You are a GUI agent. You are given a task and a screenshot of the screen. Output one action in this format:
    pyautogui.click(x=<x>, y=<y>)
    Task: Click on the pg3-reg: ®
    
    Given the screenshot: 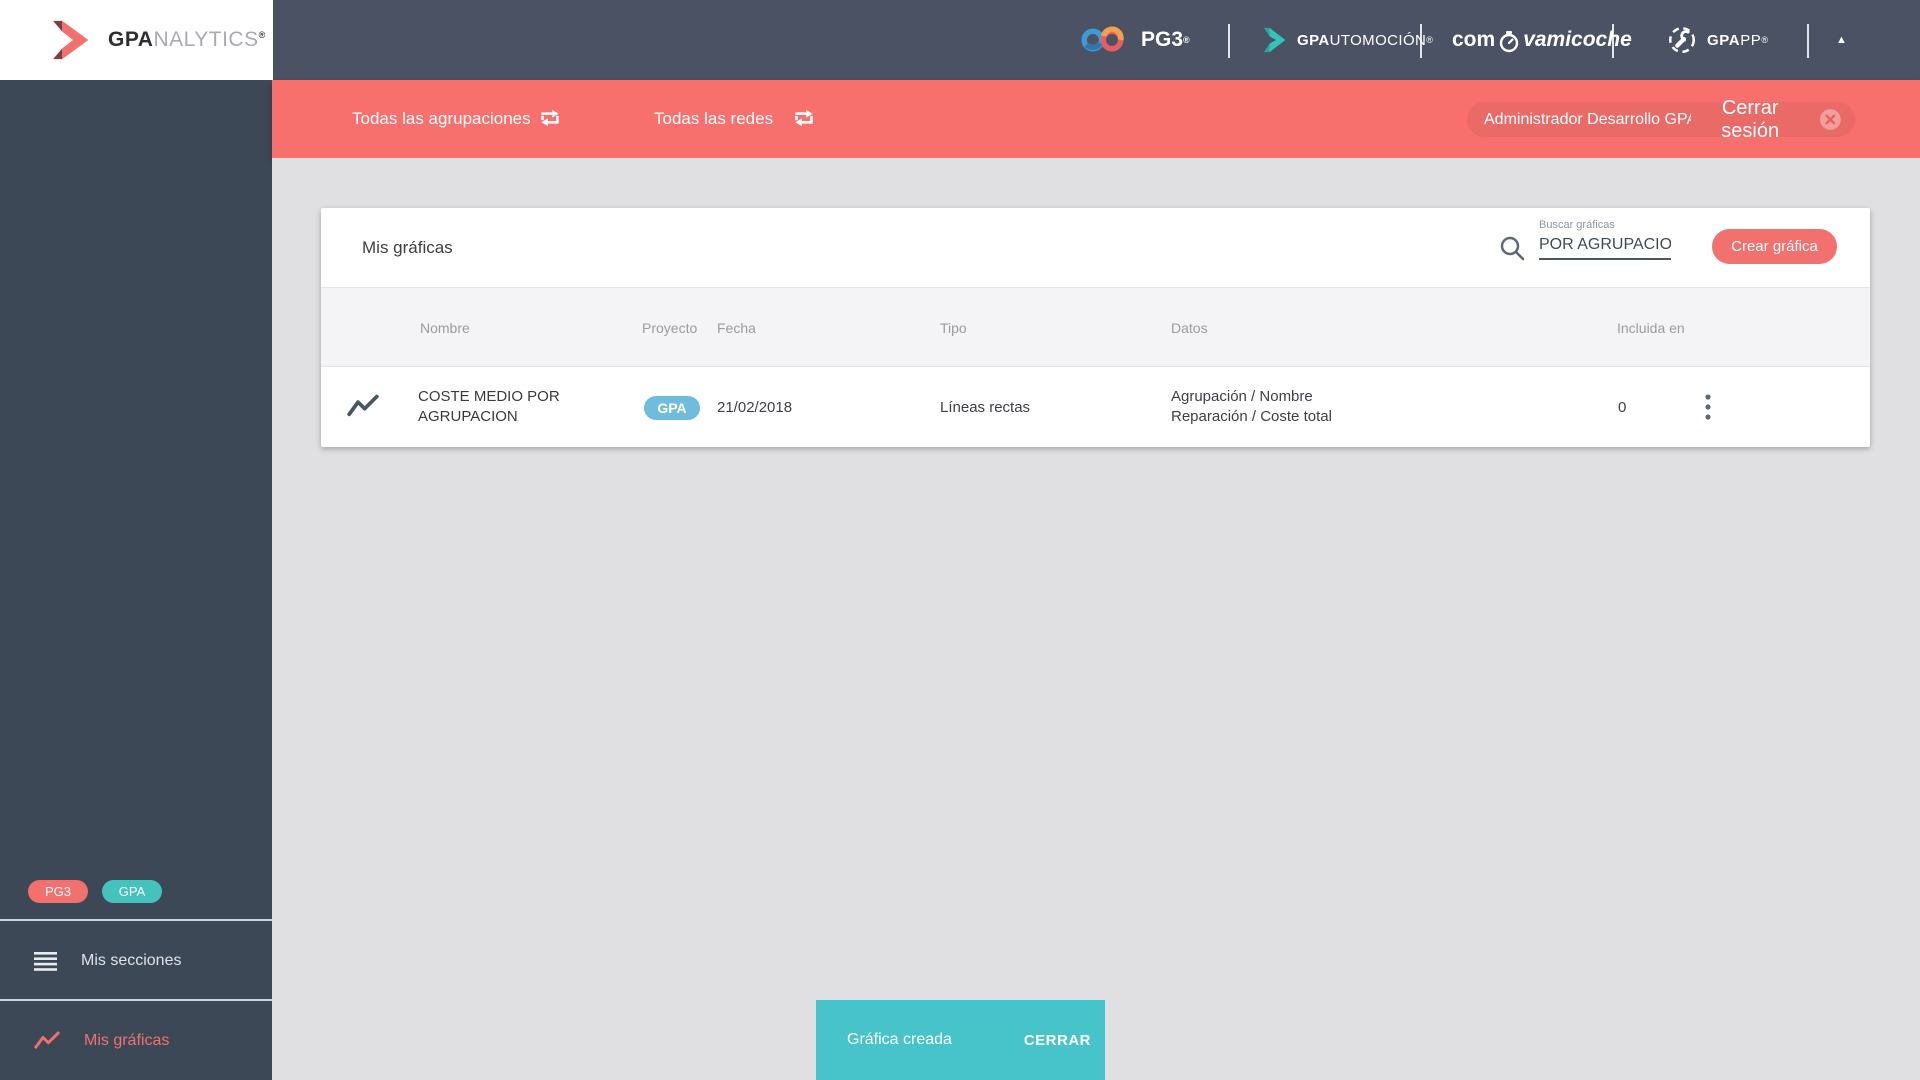 What is the action you would take?
    pyautogui.click(x=1186, y=40)
    